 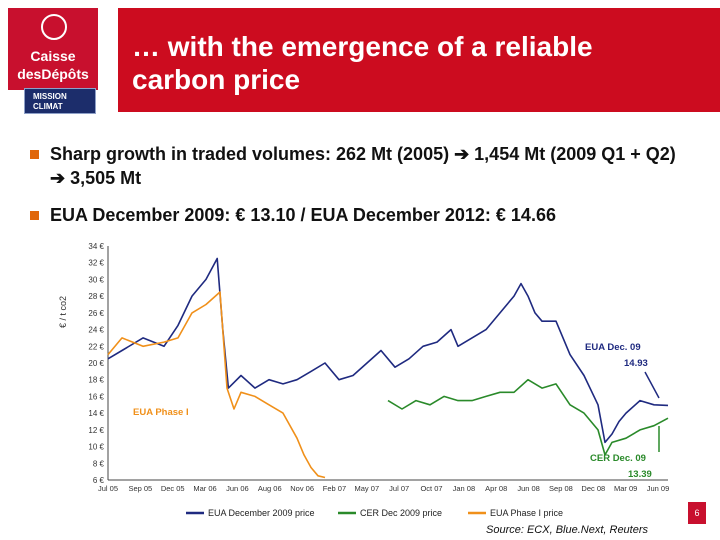 What do you see at coordinates (640, 474) in the screenshot?
I see `annotation-cer-dec-09-value: 13.39` at bounding box center [640, 474].